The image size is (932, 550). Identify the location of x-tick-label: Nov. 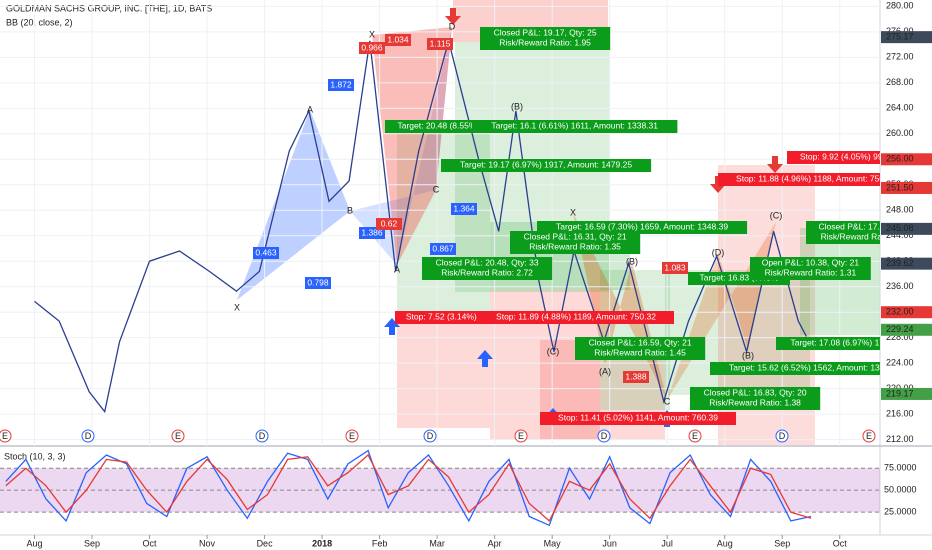
(207, 543).